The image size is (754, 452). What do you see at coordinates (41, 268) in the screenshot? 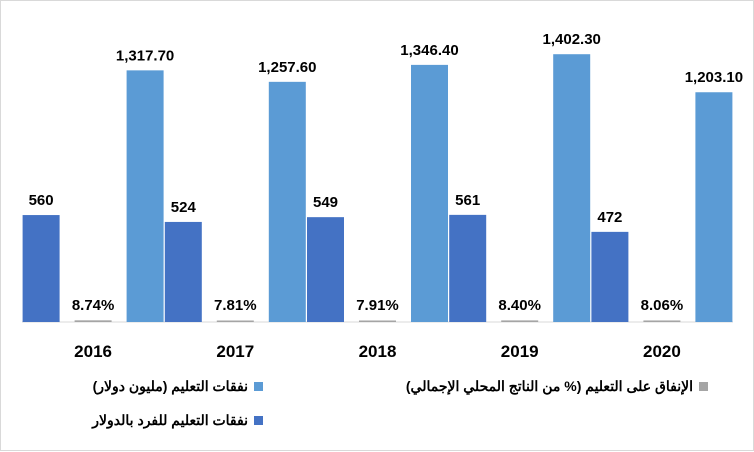
I see `bar-0-2016` at bounding box center [41, 268].